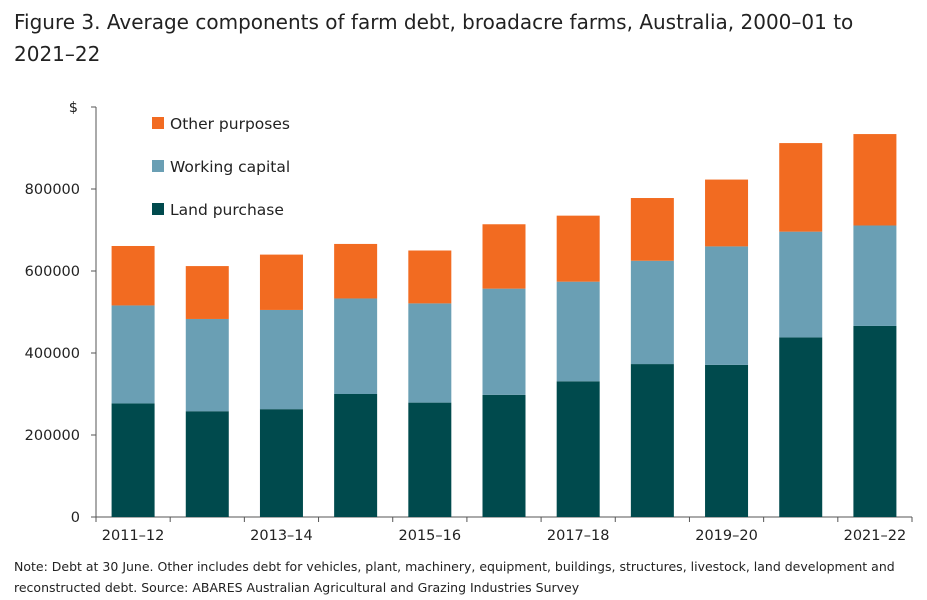 This screenshot has width=927, height=600. Describe the element at coordinates (52, 436) in the screenshot. I see `y-tick-label: 200000` at that location.